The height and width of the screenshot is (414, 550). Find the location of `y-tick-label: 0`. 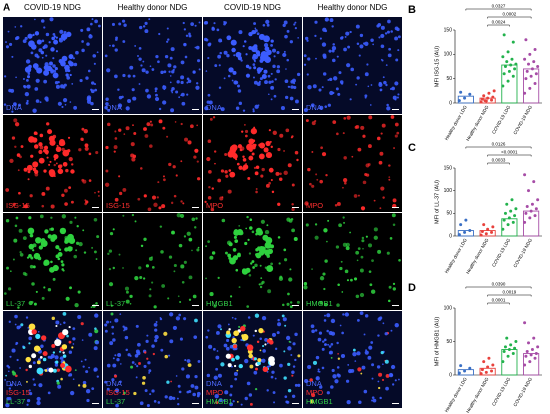

y-tick-label: 0 is located at coordinates (450, 236).